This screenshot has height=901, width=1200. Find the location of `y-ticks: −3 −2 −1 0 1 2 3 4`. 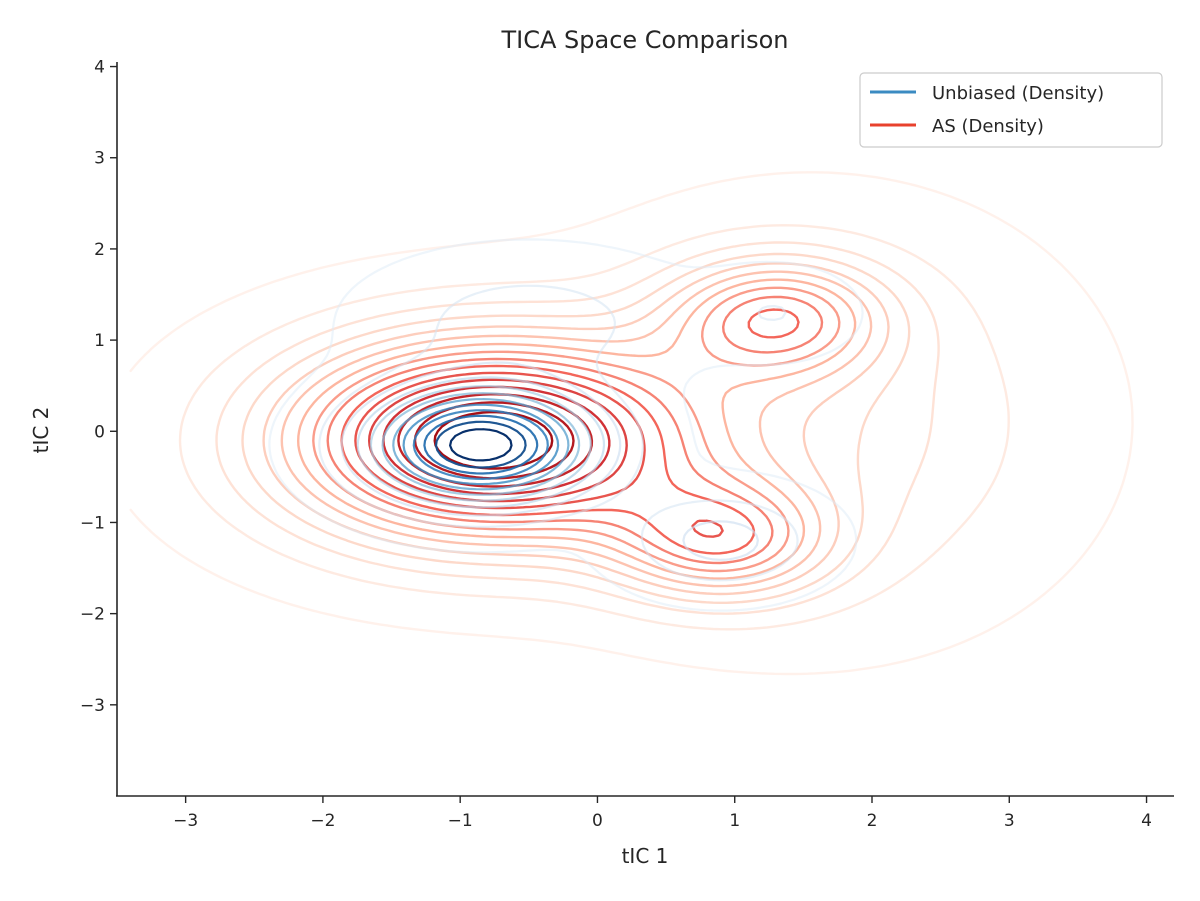

y-ticks: −3 −2 −1 0 1 2 3 4 is located at coordinates (98, 387).